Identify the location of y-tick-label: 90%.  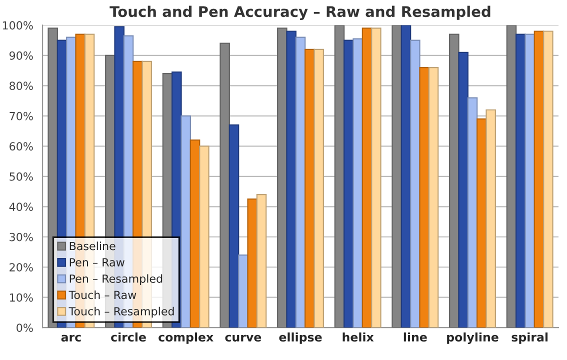
(21, 55).